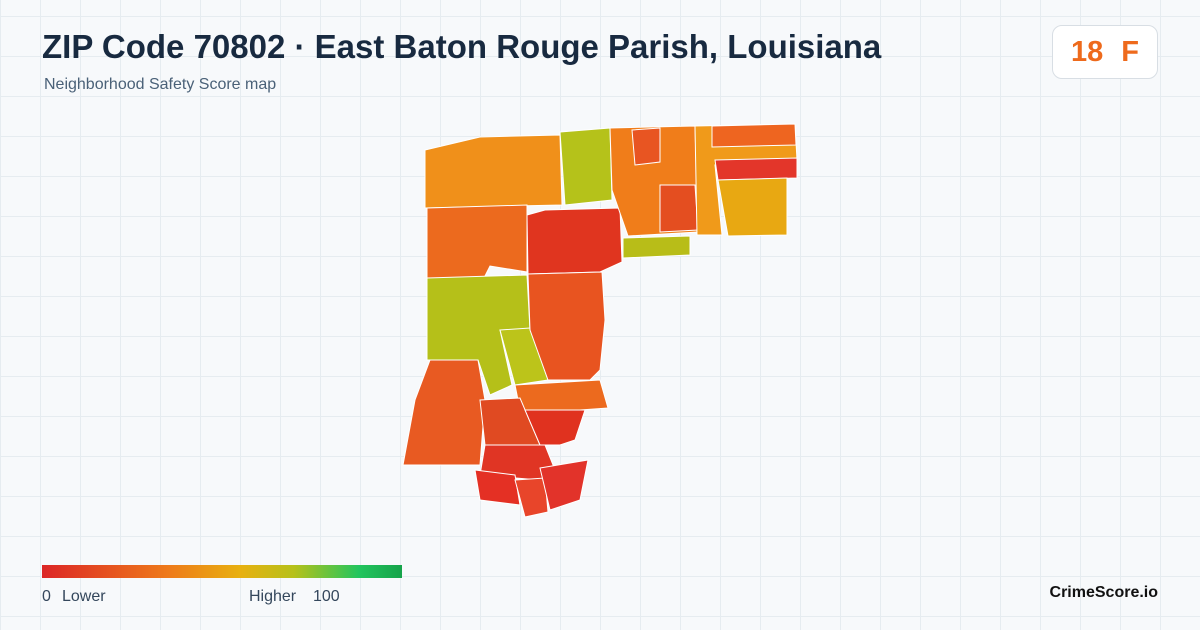 The width and height of the screenshot is (1200, 630). Describe the element at coordinates (84, 596) in the screenshot. I see `legend-min-label: Lower` at that location.